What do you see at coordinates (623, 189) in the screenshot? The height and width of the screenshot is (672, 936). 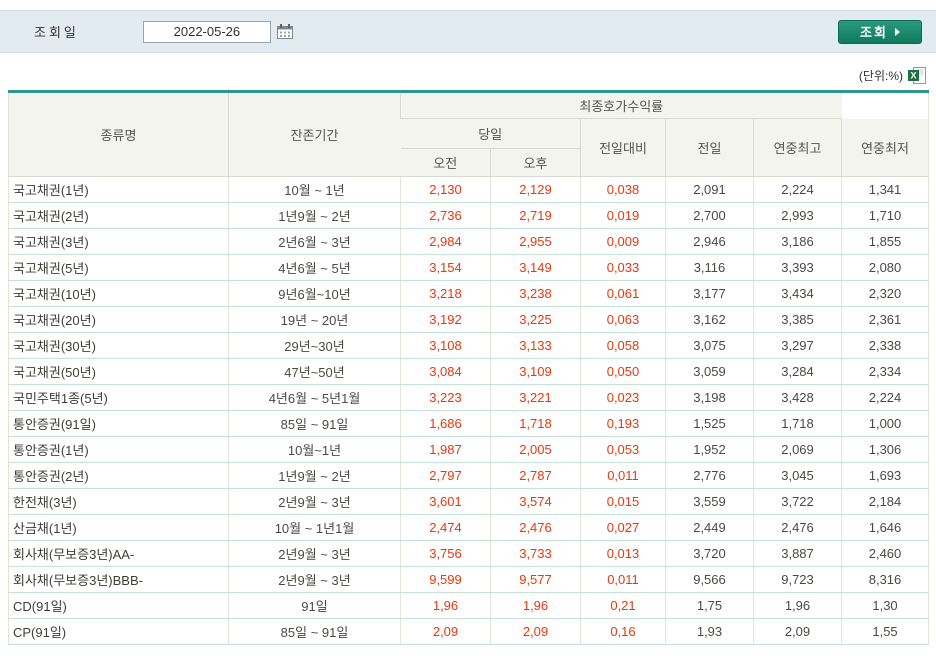 I see `cell-change: 0,038` at bounding box center [623, 189].